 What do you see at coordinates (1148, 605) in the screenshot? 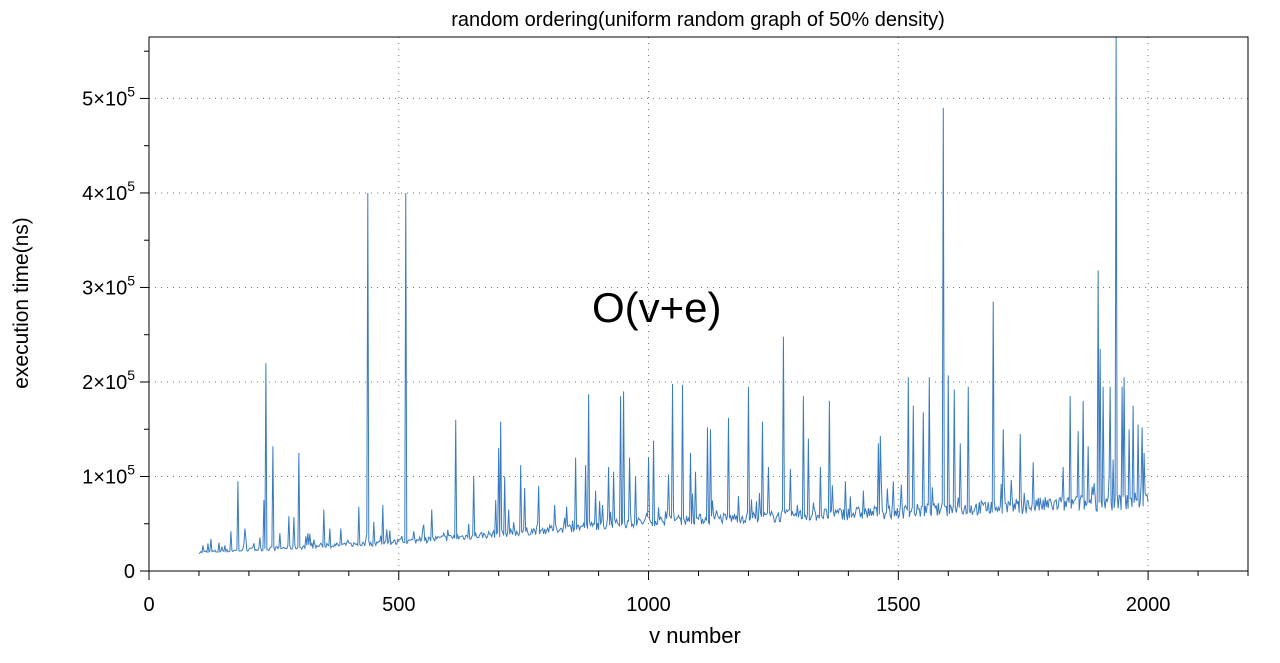
I see `x-tick-label: 2000` at bounding box center [1148, 605].